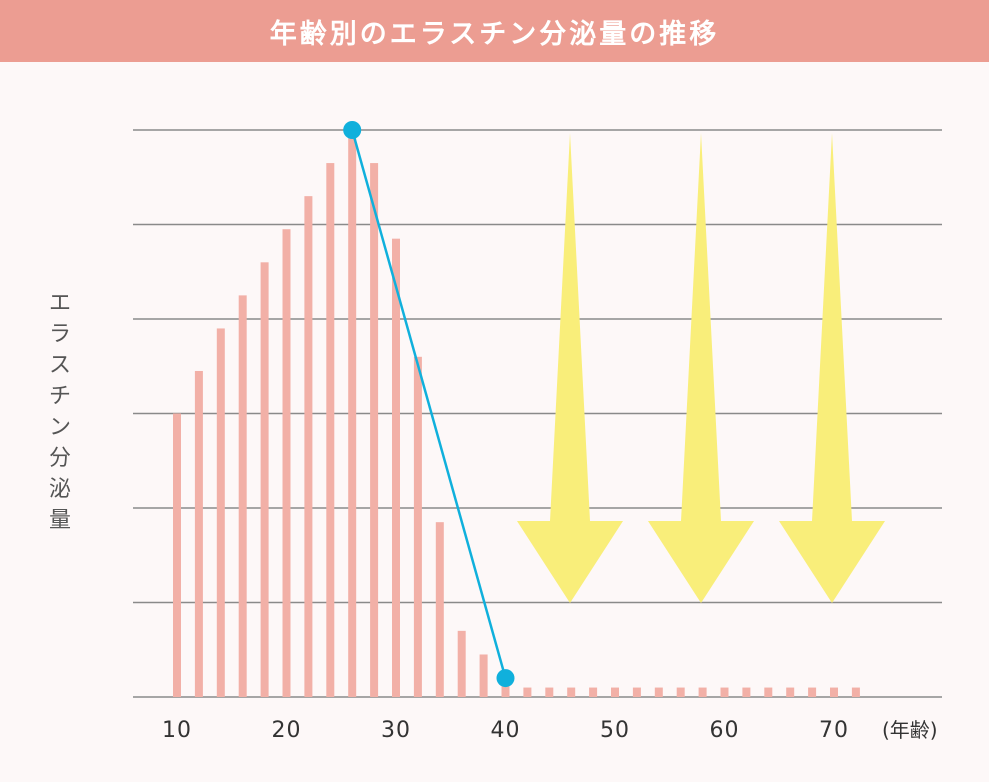  I want to click on x-tick-20: 20, so click(287, 730).